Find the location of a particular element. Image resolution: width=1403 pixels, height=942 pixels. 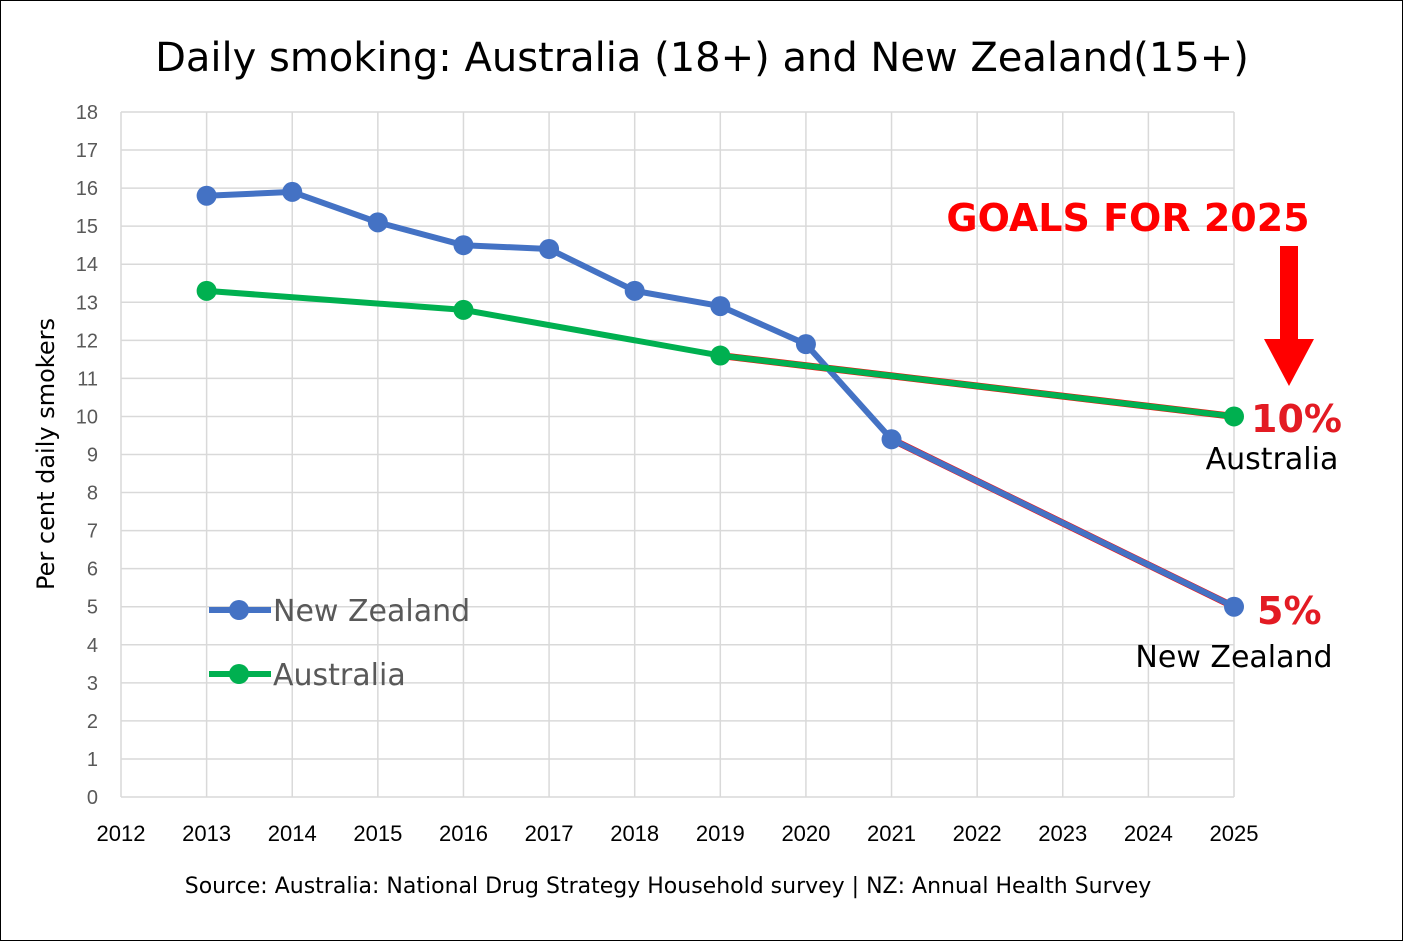

y-tick-label: 16 is located at coordinates (87, 189).